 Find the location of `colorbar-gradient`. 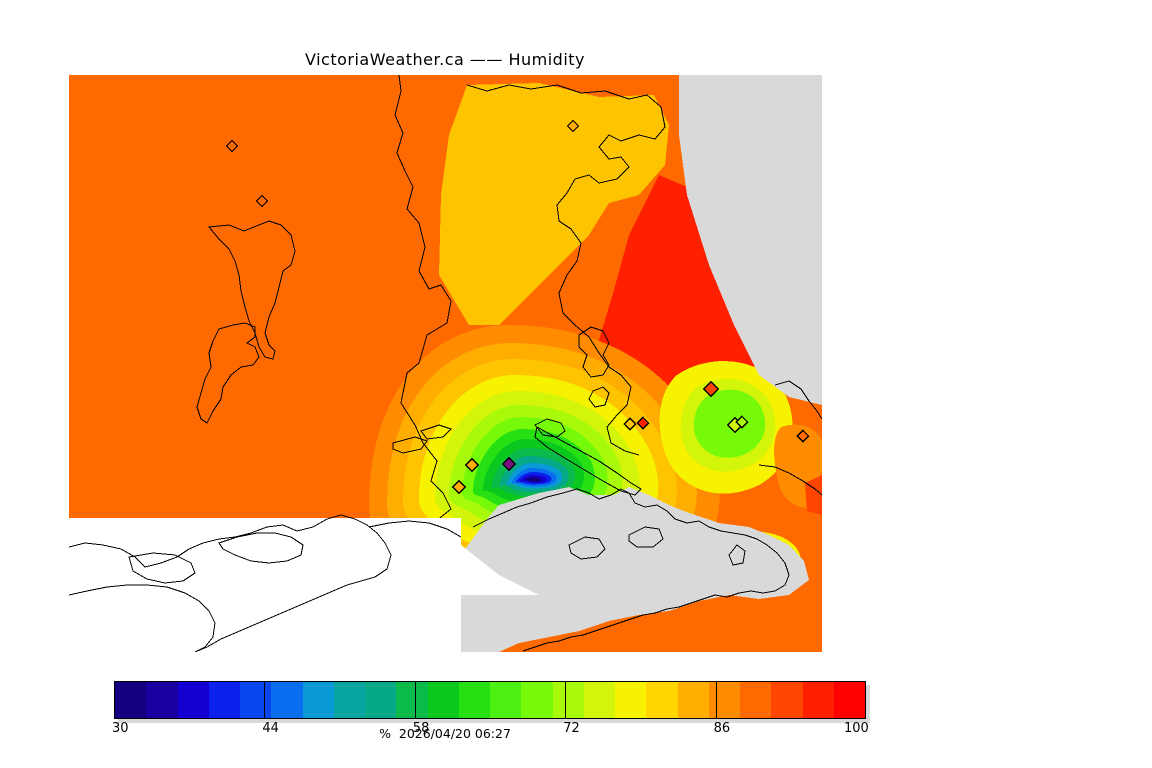

colorbar-gradient is located at coordinates (490, 700).